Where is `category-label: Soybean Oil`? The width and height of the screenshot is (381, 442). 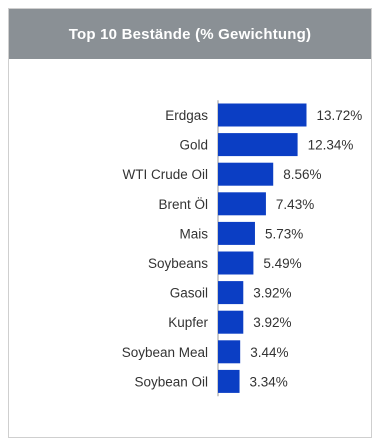 category-label: Soybean Oil is located at coordinates (171, 381).